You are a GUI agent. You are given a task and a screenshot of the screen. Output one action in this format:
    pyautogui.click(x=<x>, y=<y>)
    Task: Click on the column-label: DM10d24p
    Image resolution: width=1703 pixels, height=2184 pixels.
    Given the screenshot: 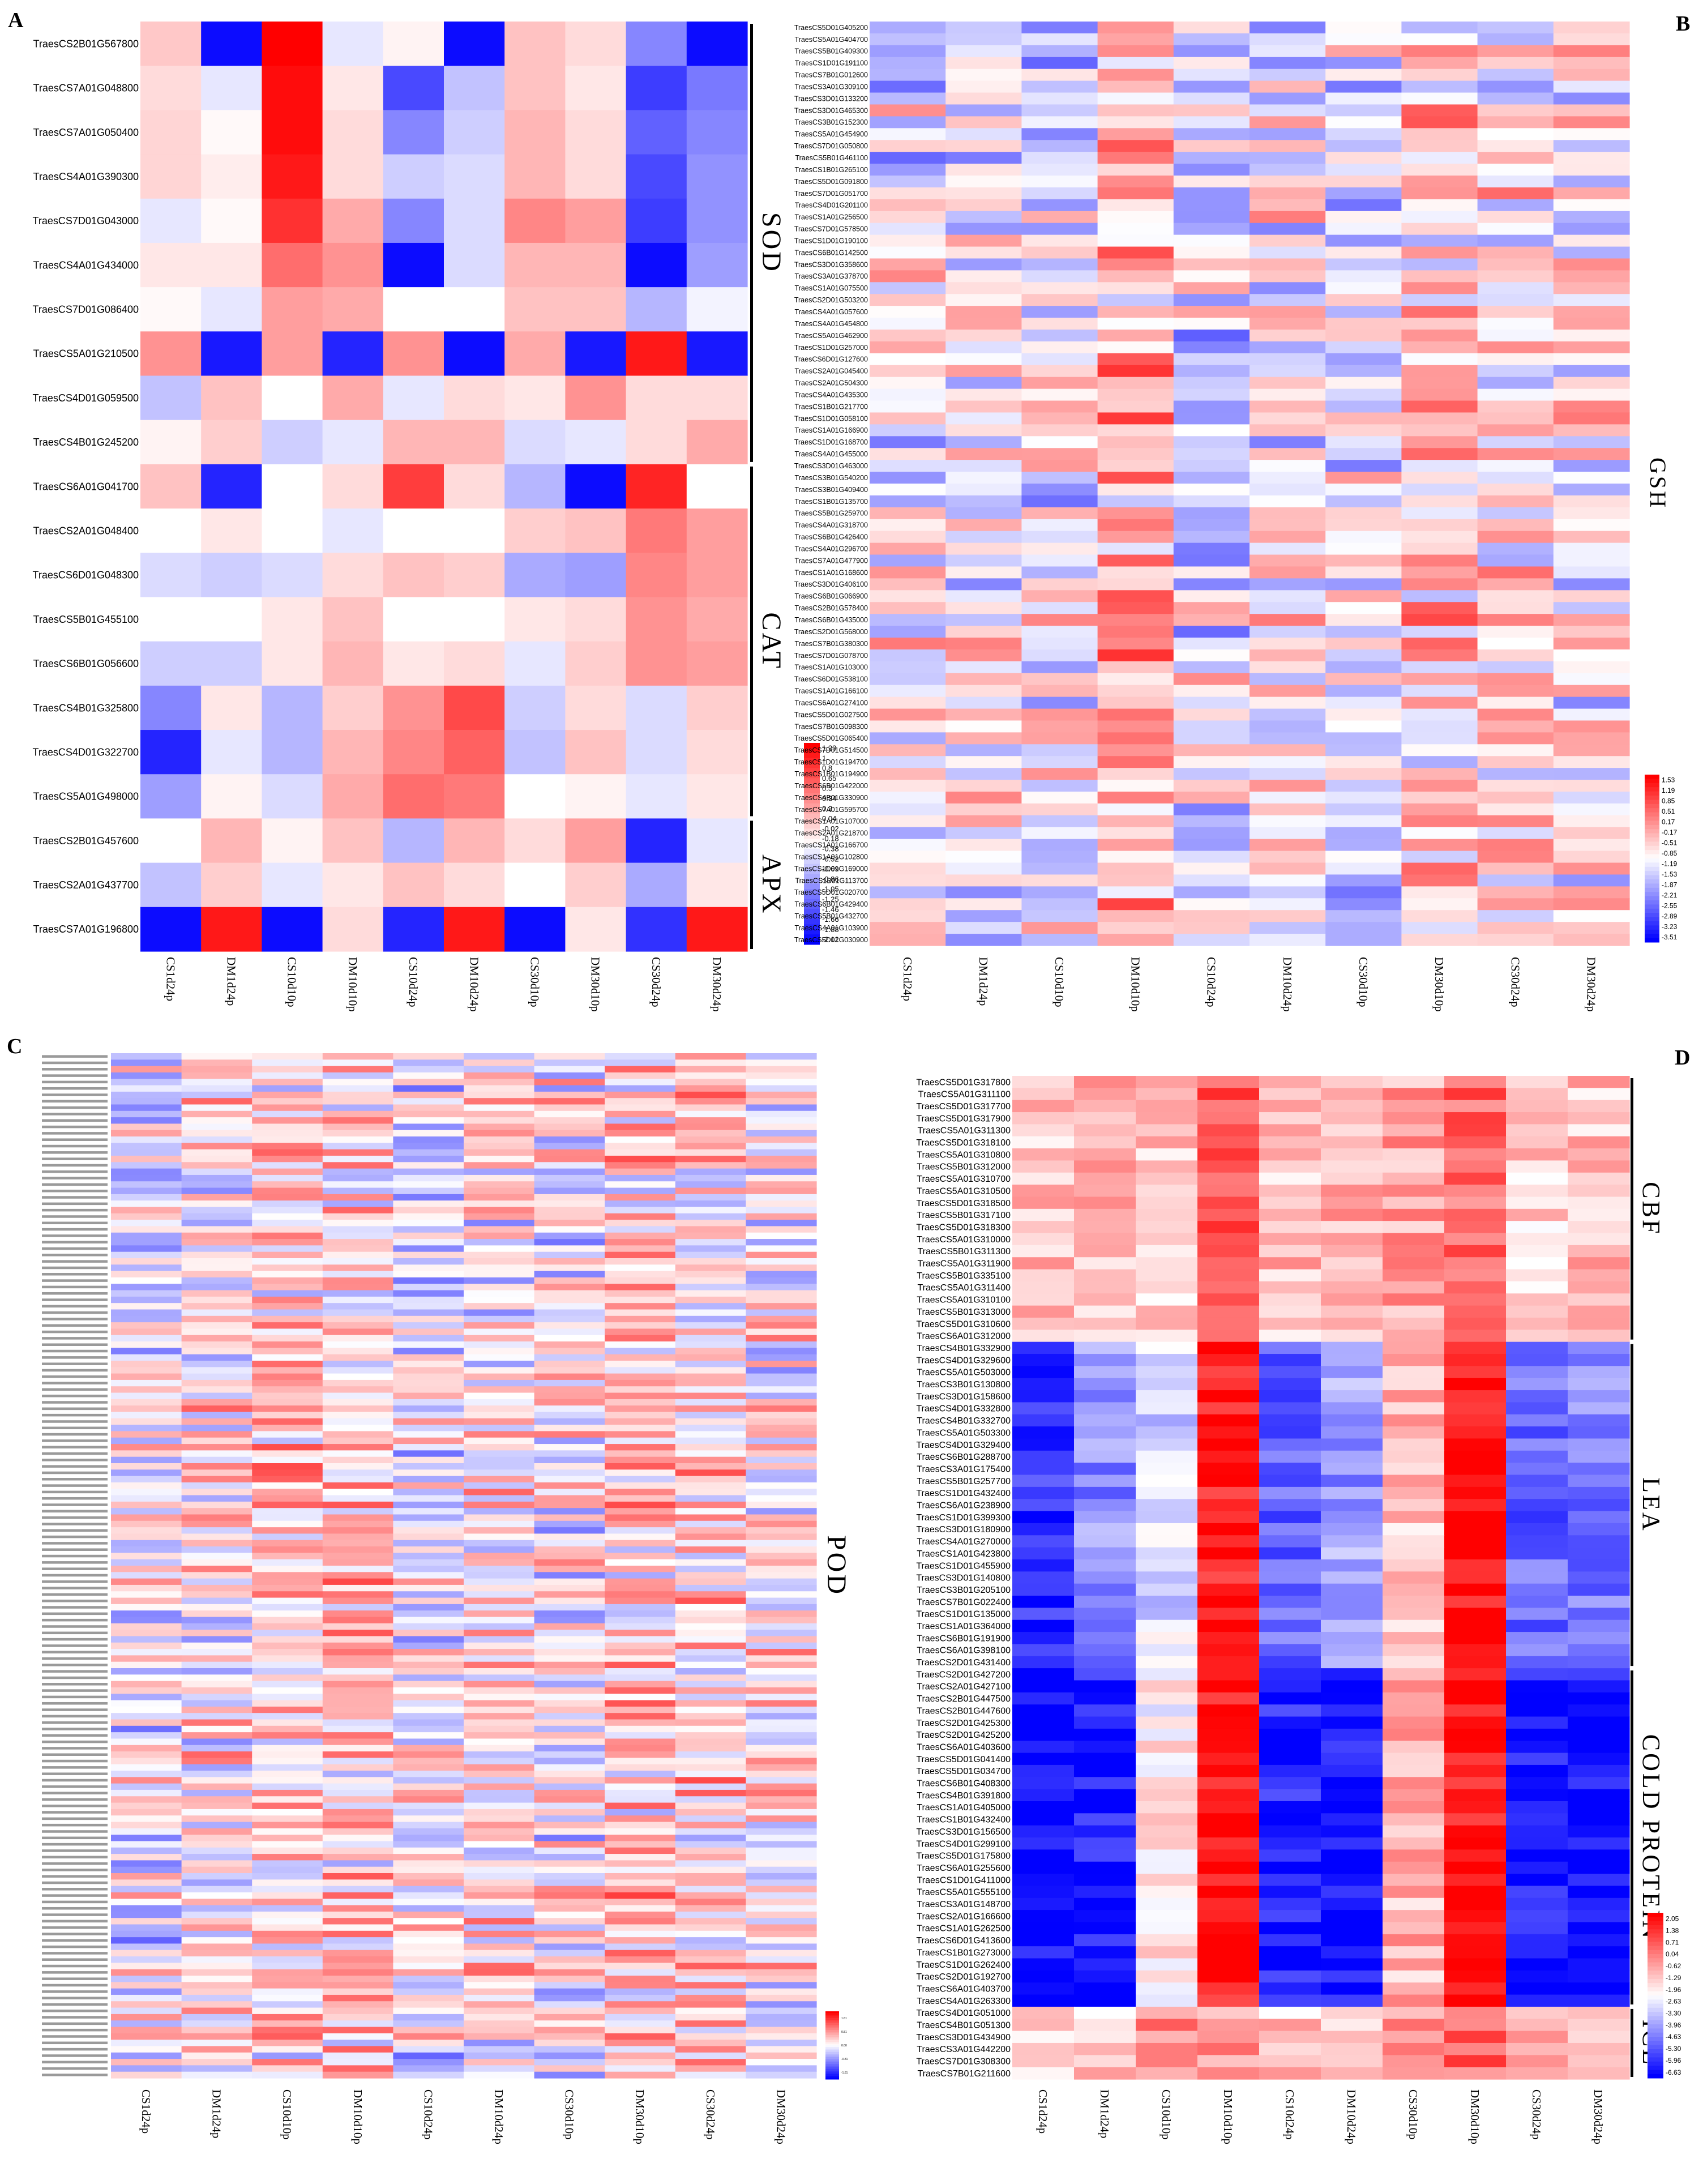 What is the action you would take?
    pyautogui.click(x=474, y=984)
    